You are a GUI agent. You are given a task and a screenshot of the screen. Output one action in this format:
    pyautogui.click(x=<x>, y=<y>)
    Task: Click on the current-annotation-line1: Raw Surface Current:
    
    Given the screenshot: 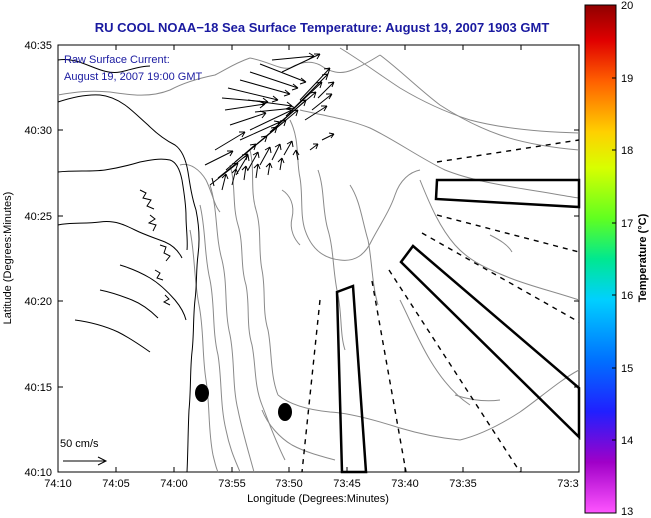 What is the action you would take?
    pyautogui.click(x=117, y=60)
    